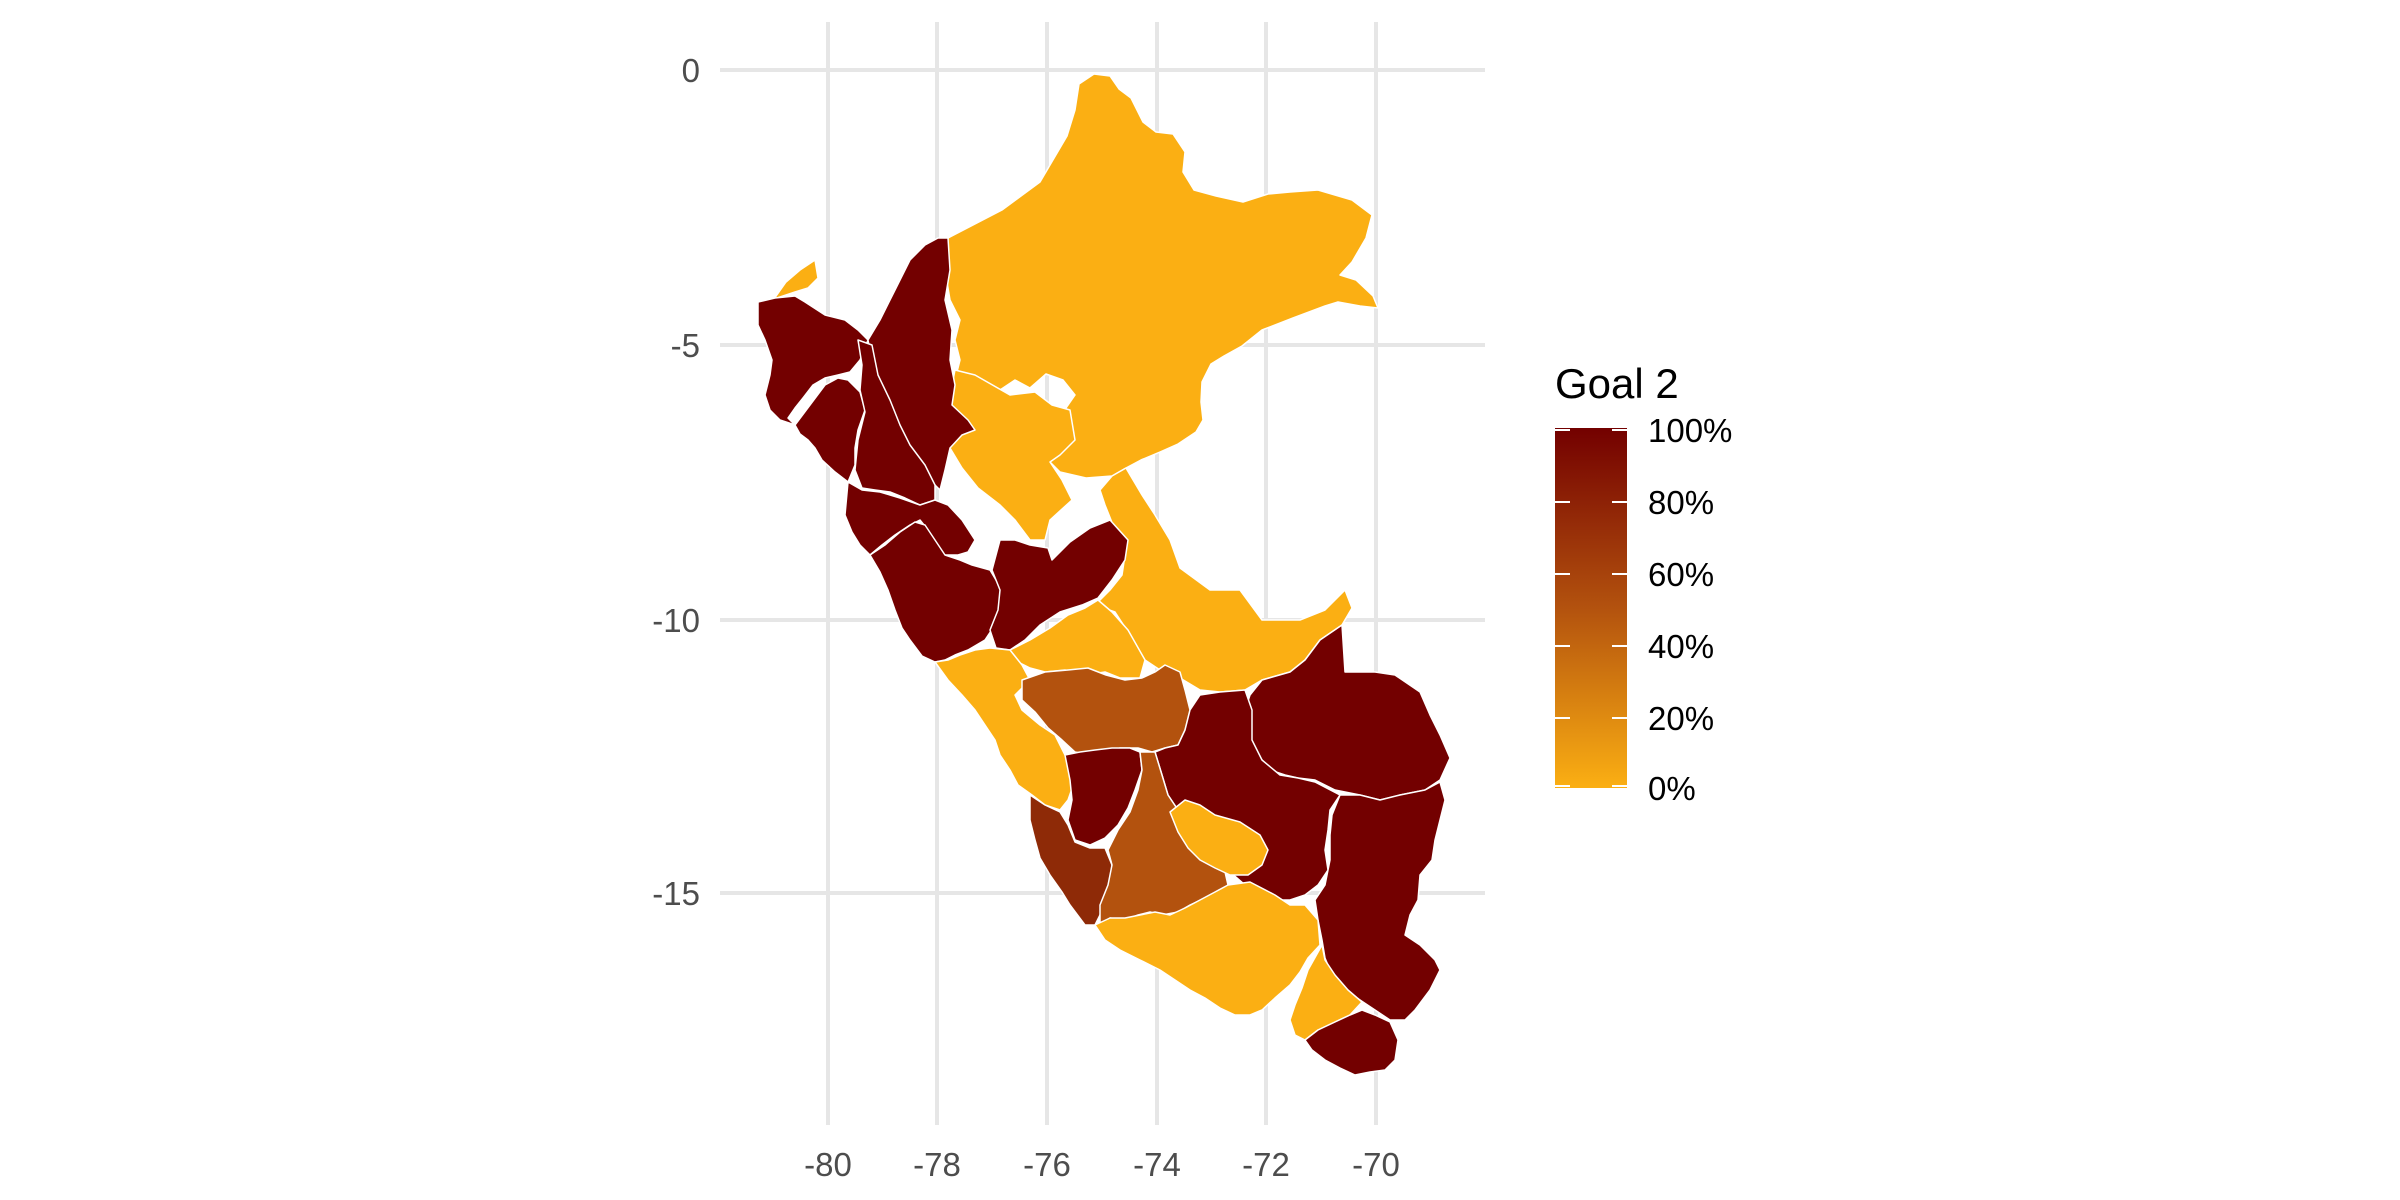 Image resolution: width=2400 pixels, height=1200 pixels. What do you see at coordinates (1059, 585) in the screenshot?
I see `region-huanuco` at bounding box center [1059, 585].